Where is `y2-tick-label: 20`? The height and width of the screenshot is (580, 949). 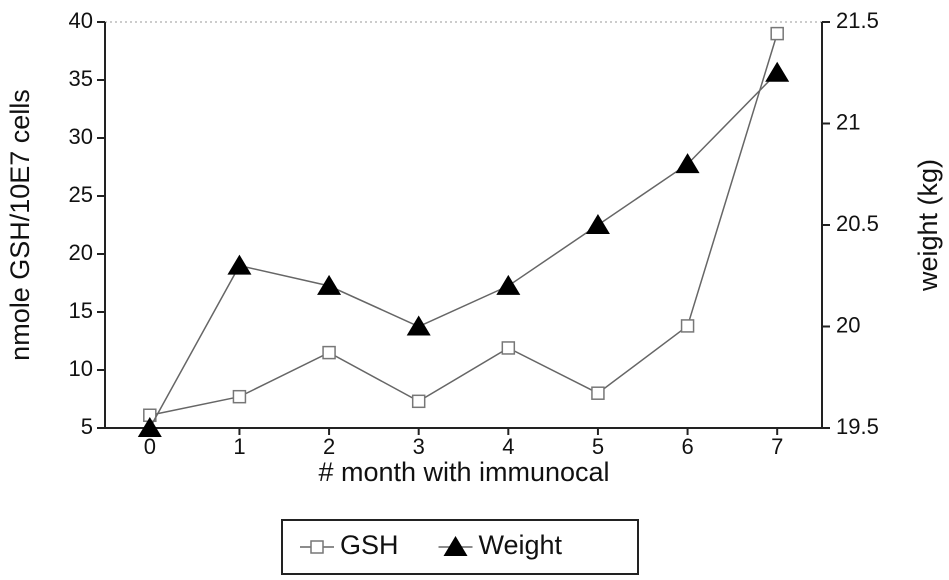
y2-tick-label: 20 is located at coordinates (848, 324).